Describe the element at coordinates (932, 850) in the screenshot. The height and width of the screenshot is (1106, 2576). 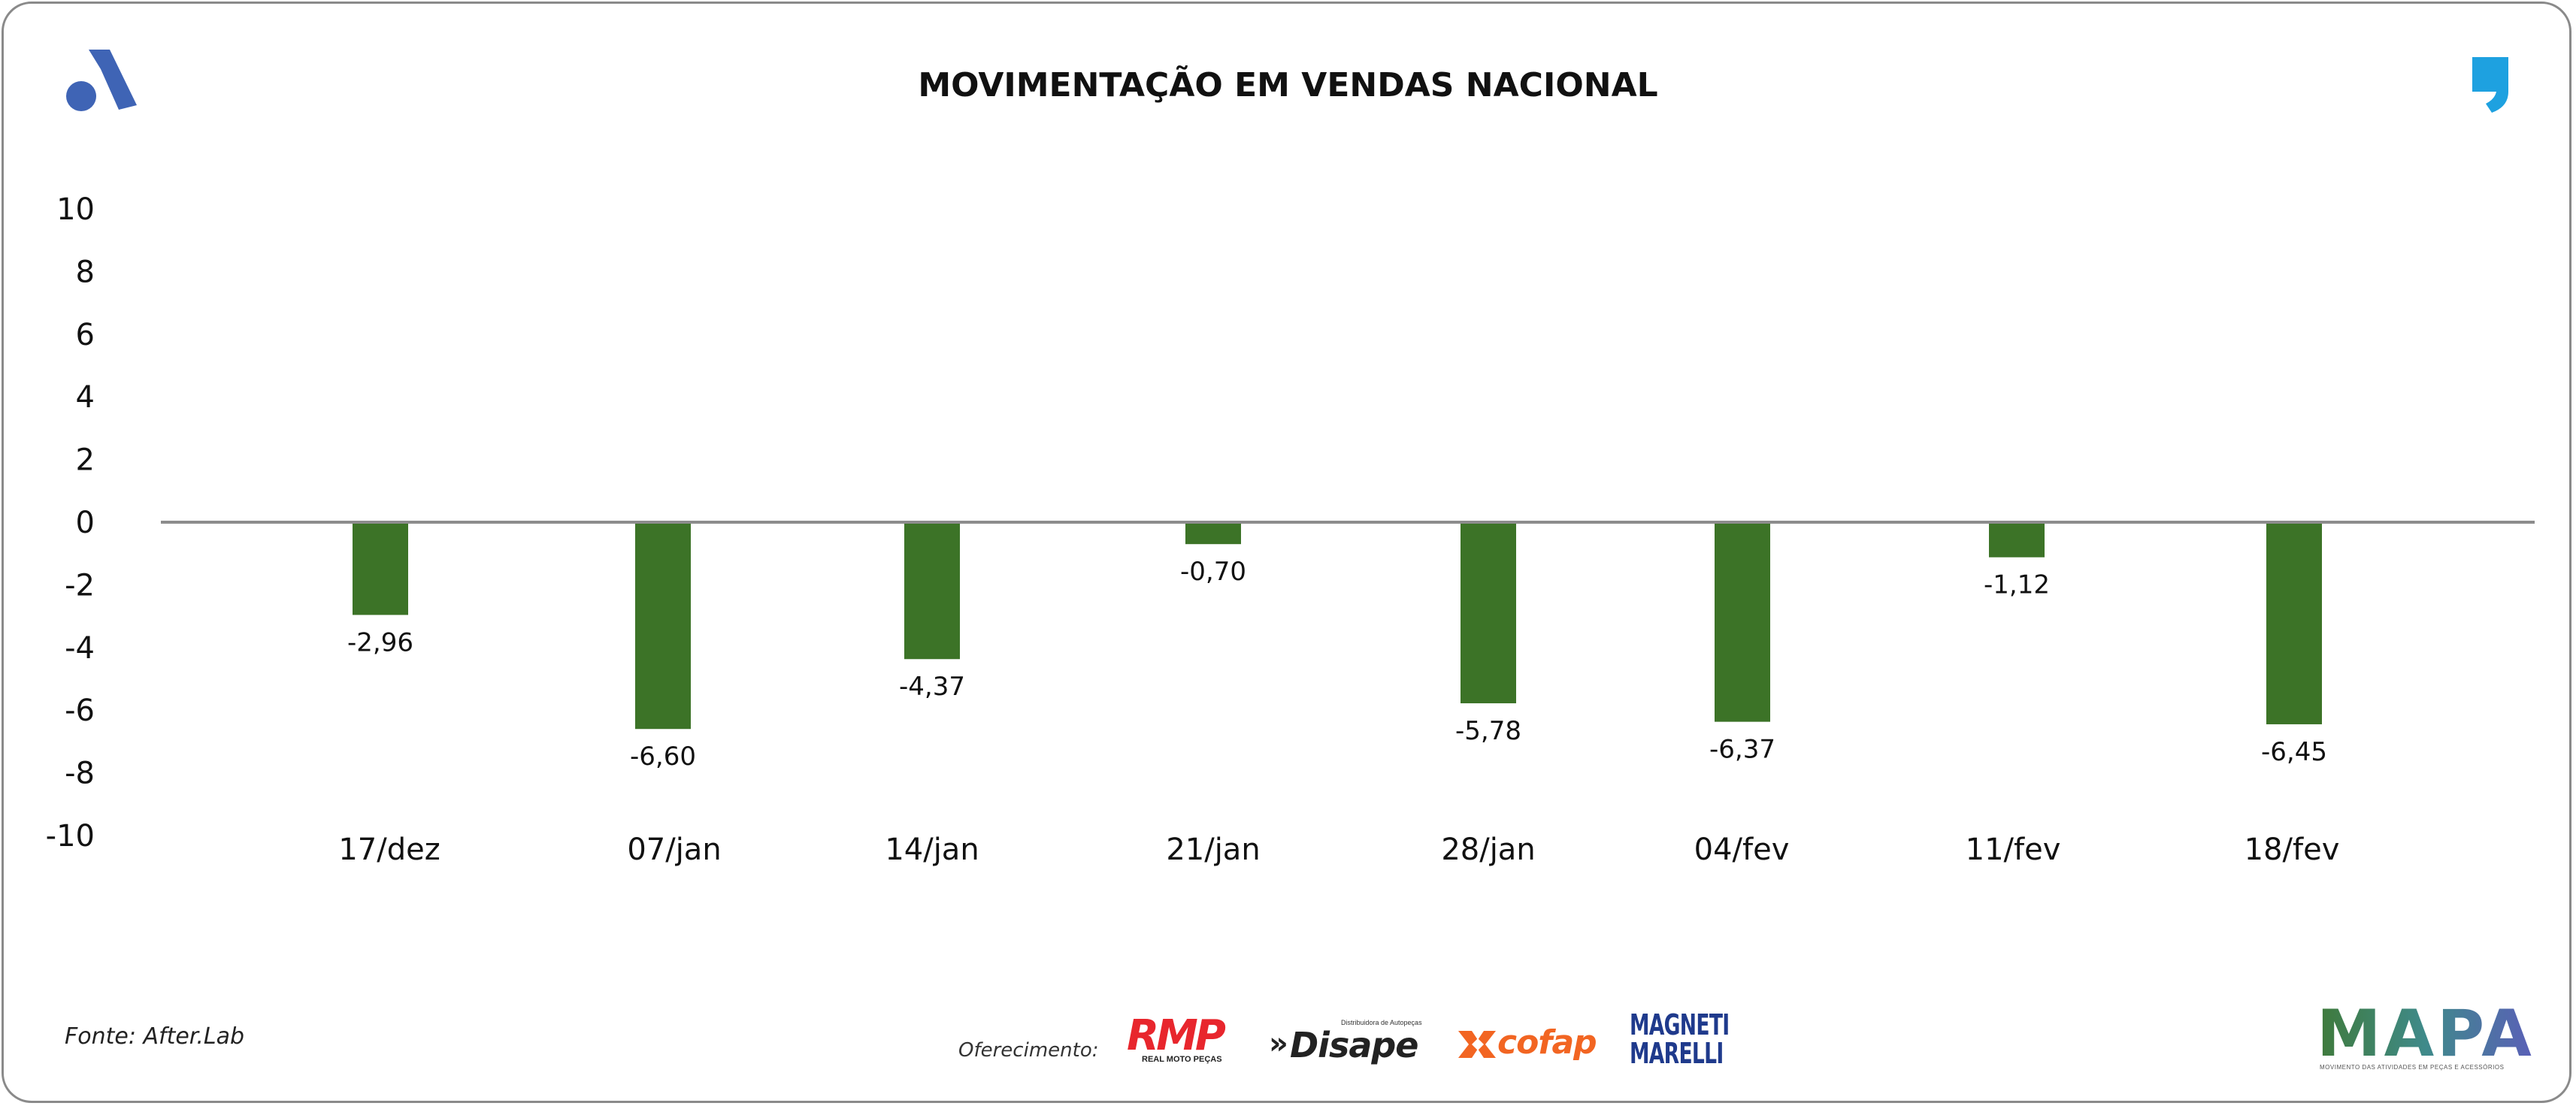
I see `x-tick-label: 14/jan` at that location.